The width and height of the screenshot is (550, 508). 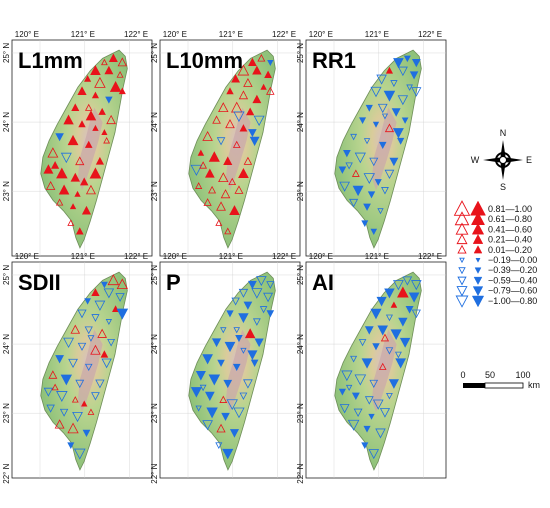 I want to click on legend-range-label: −0.39—0.20, so click(x=512, y=270).